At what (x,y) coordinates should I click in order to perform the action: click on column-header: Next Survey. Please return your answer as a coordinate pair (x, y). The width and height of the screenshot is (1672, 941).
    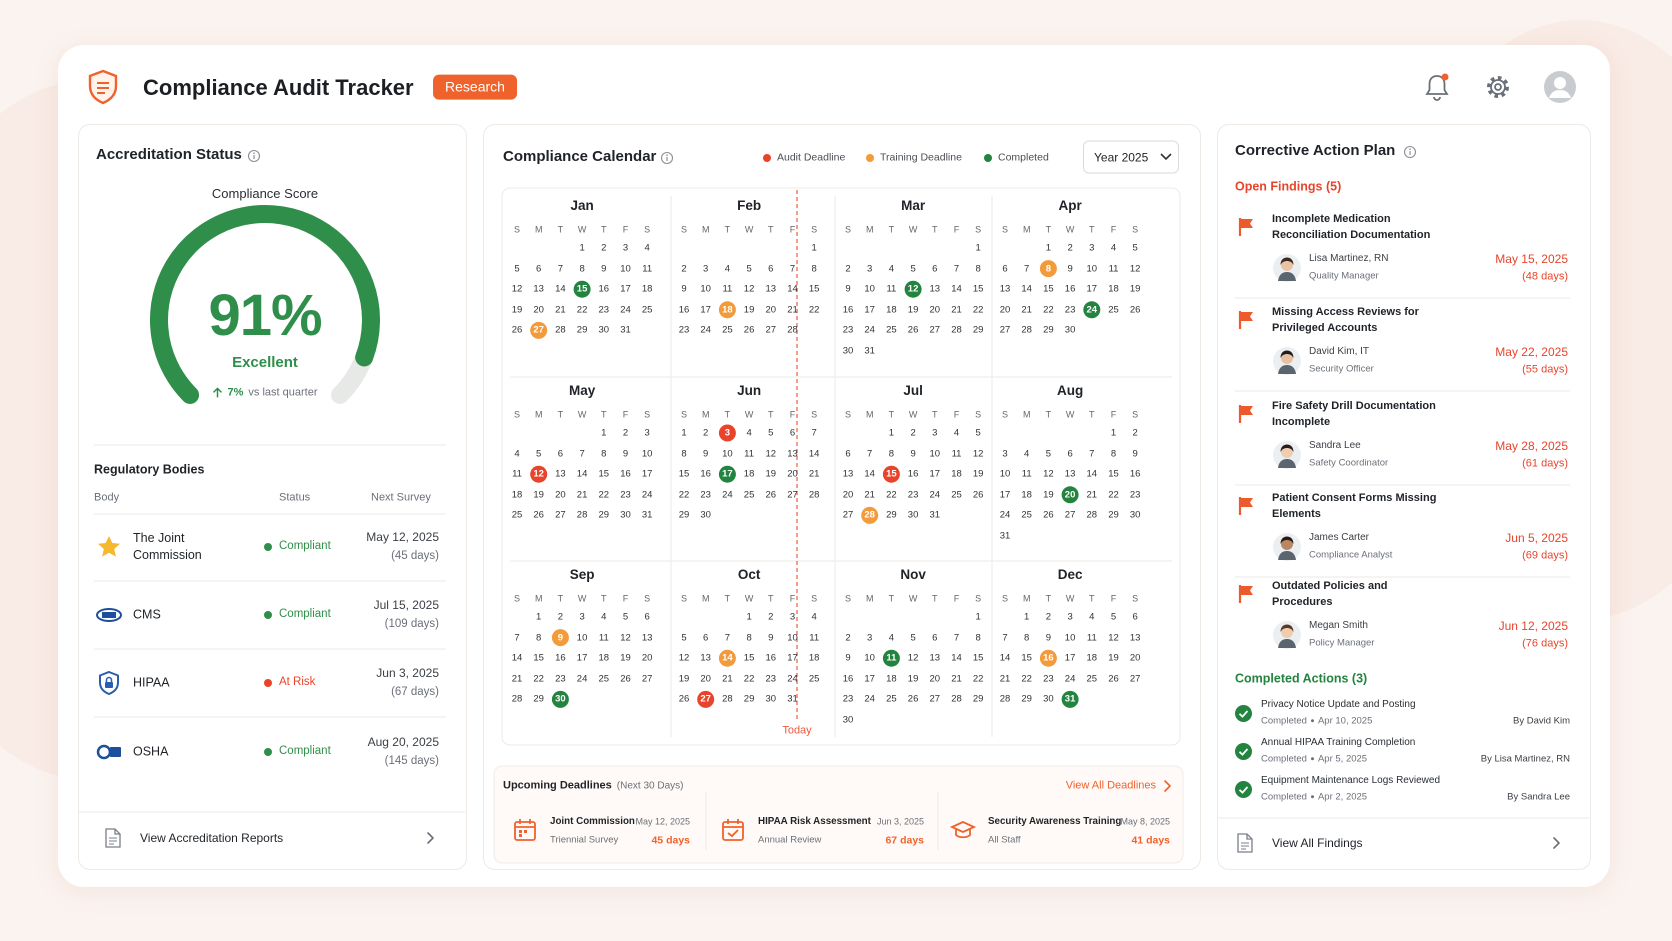
    Looking at the image, I should click on (401, 497).